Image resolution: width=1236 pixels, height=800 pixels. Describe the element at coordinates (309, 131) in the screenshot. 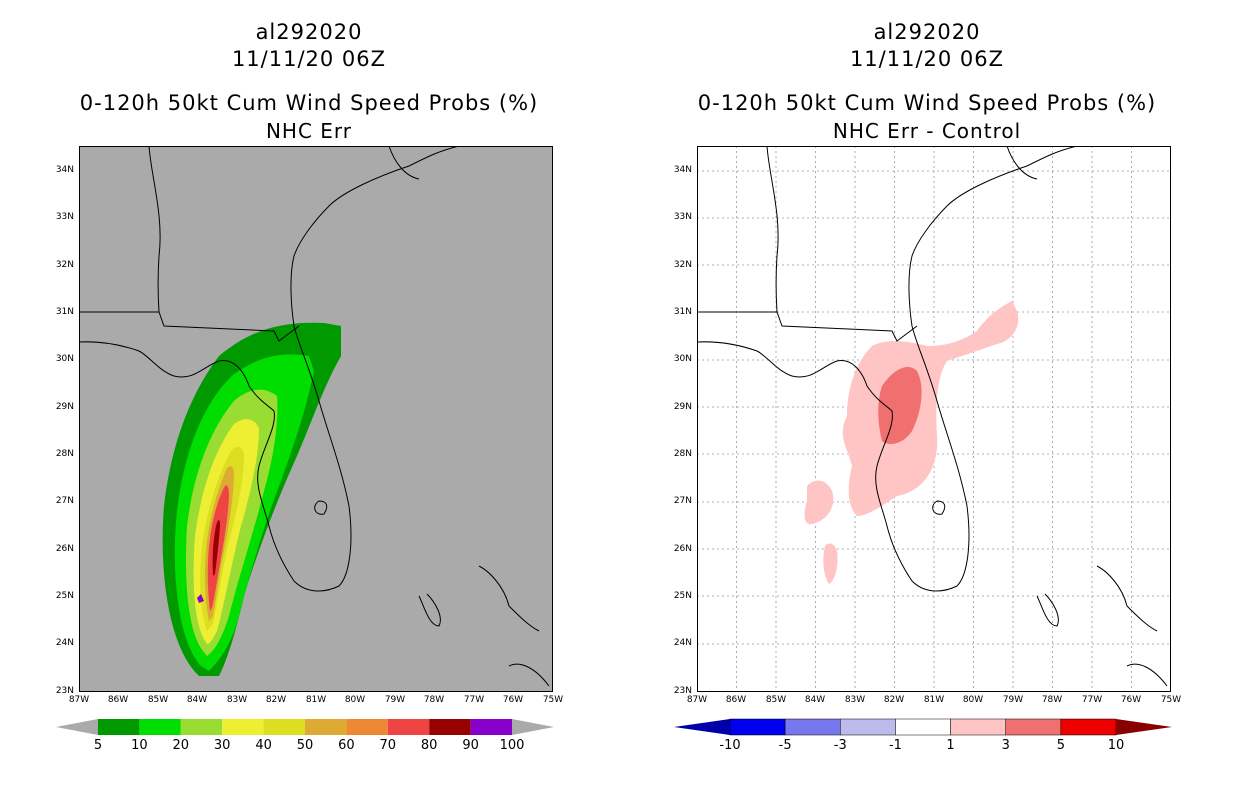

I see `subtitle: NHC Err` at that location.